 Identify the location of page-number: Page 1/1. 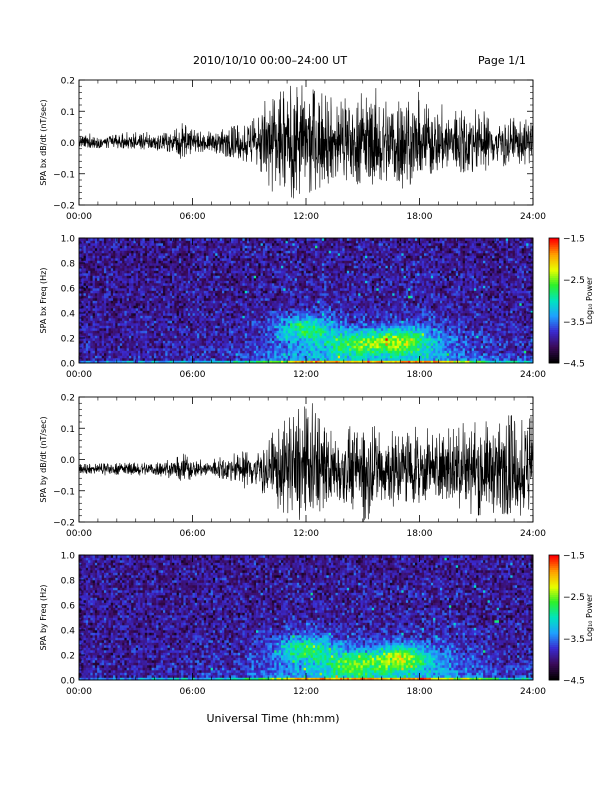
(502, 60).